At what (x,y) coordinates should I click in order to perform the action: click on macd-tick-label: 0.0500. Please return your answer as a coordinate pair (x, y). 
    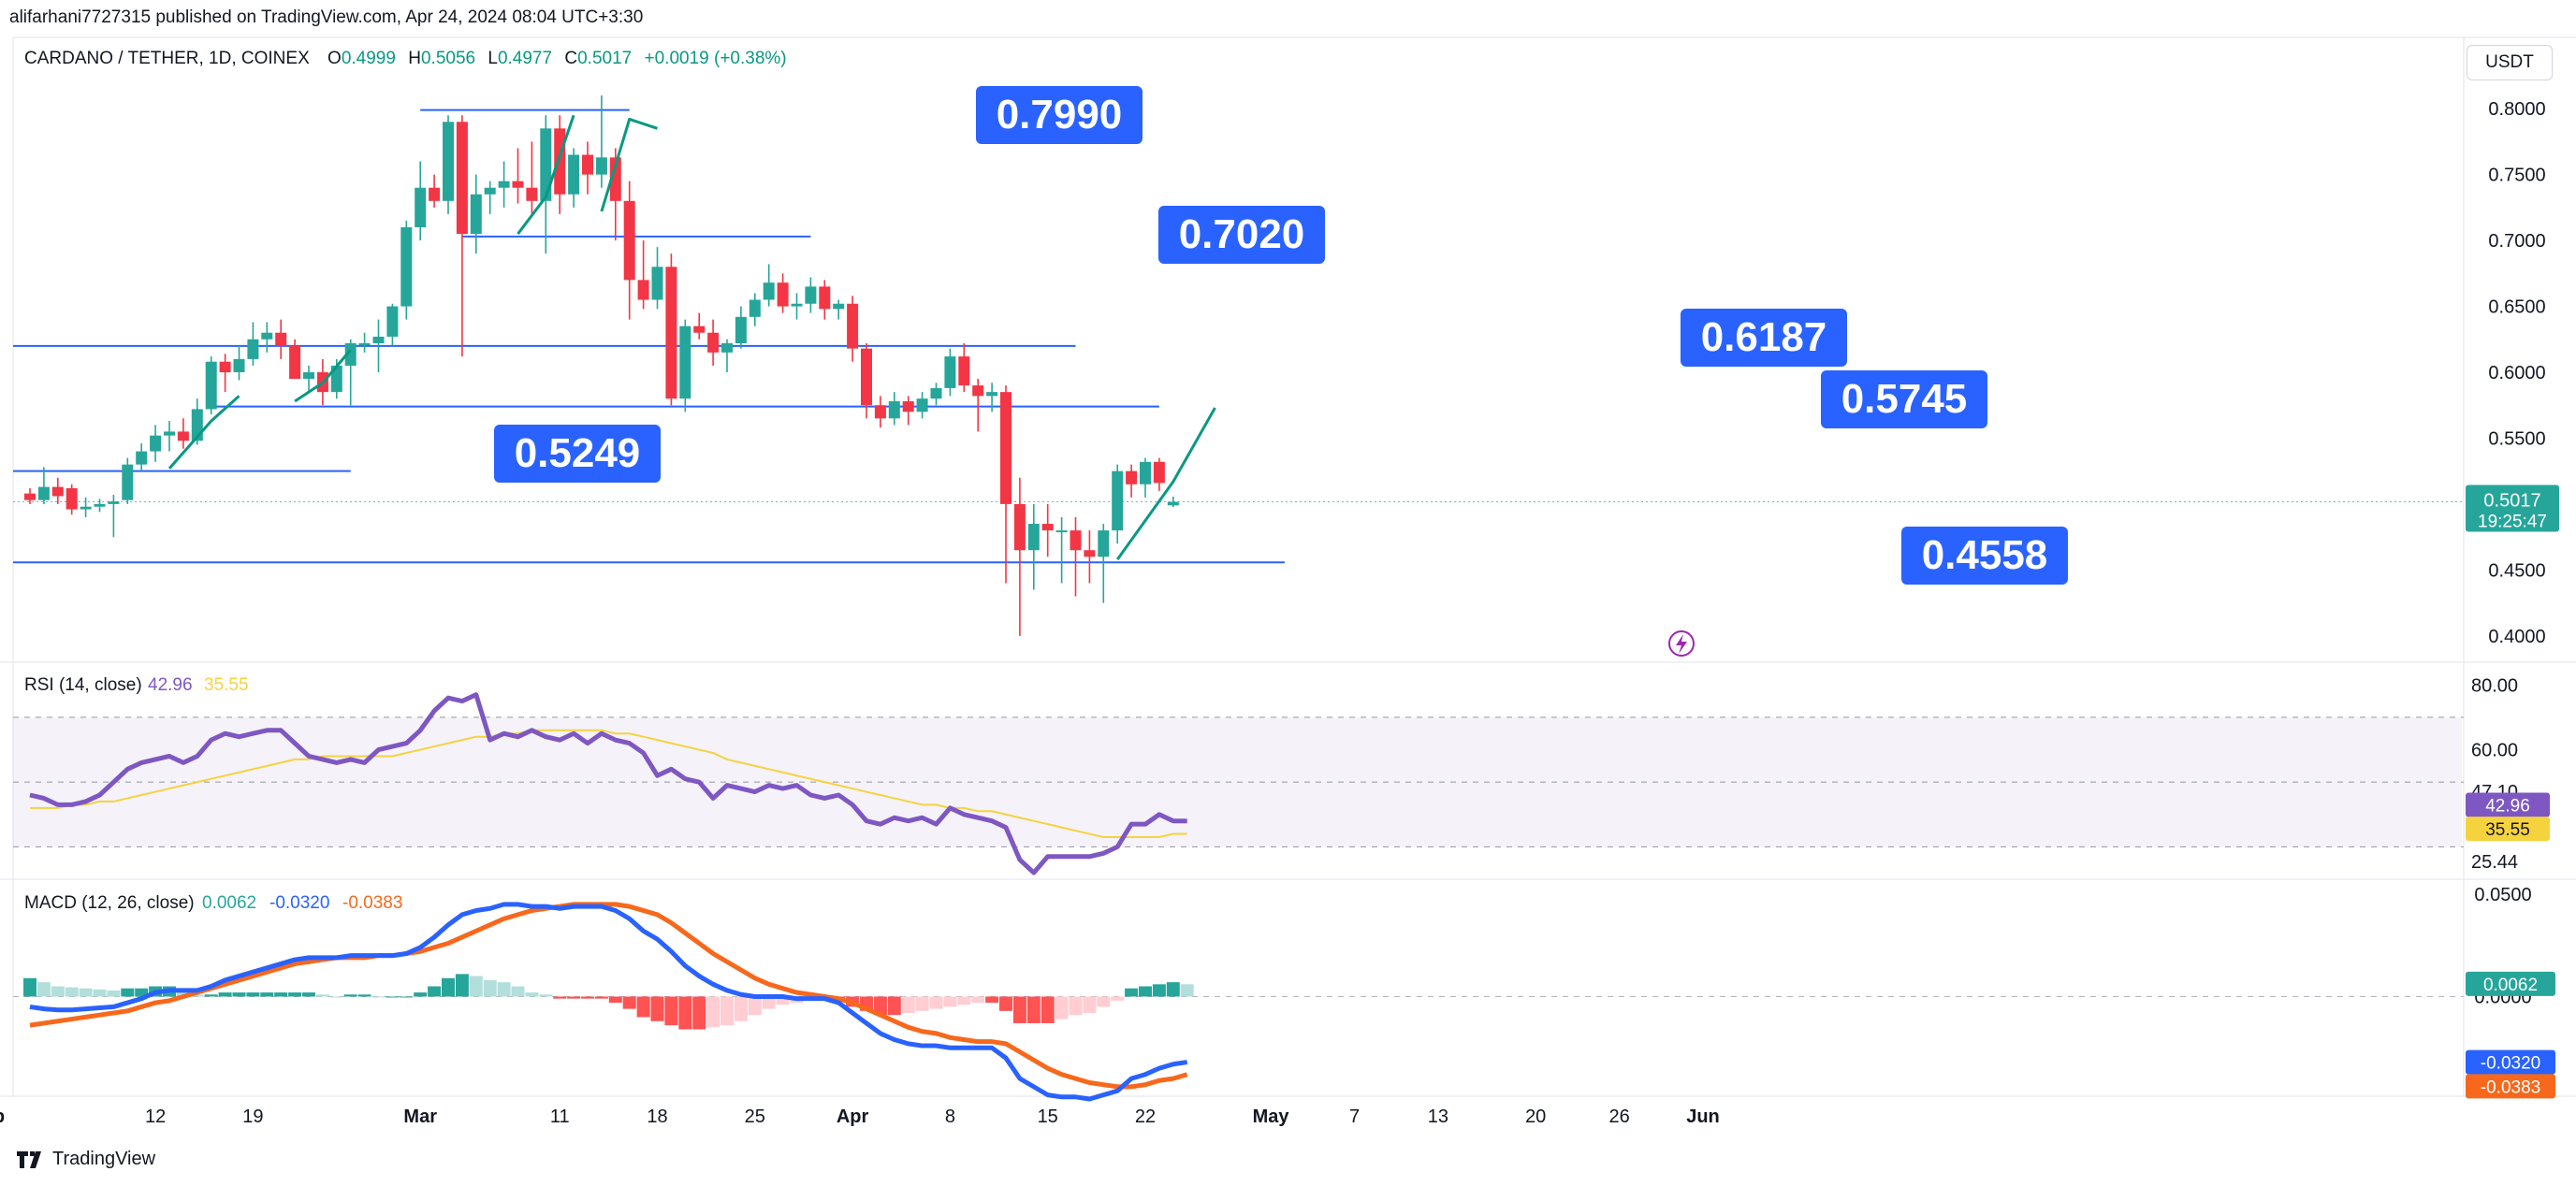
    Looking at the image, I should click on (2502, 895).